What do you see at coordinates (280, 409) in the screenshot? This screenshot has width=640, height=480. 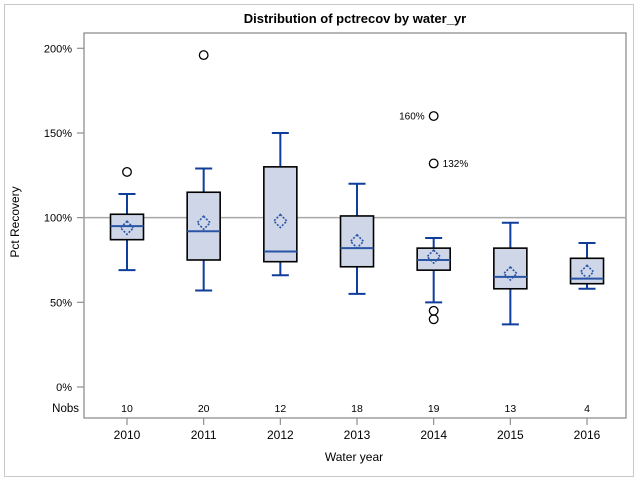 I see `nobs-value: 12` at bounding box center [280, 409].